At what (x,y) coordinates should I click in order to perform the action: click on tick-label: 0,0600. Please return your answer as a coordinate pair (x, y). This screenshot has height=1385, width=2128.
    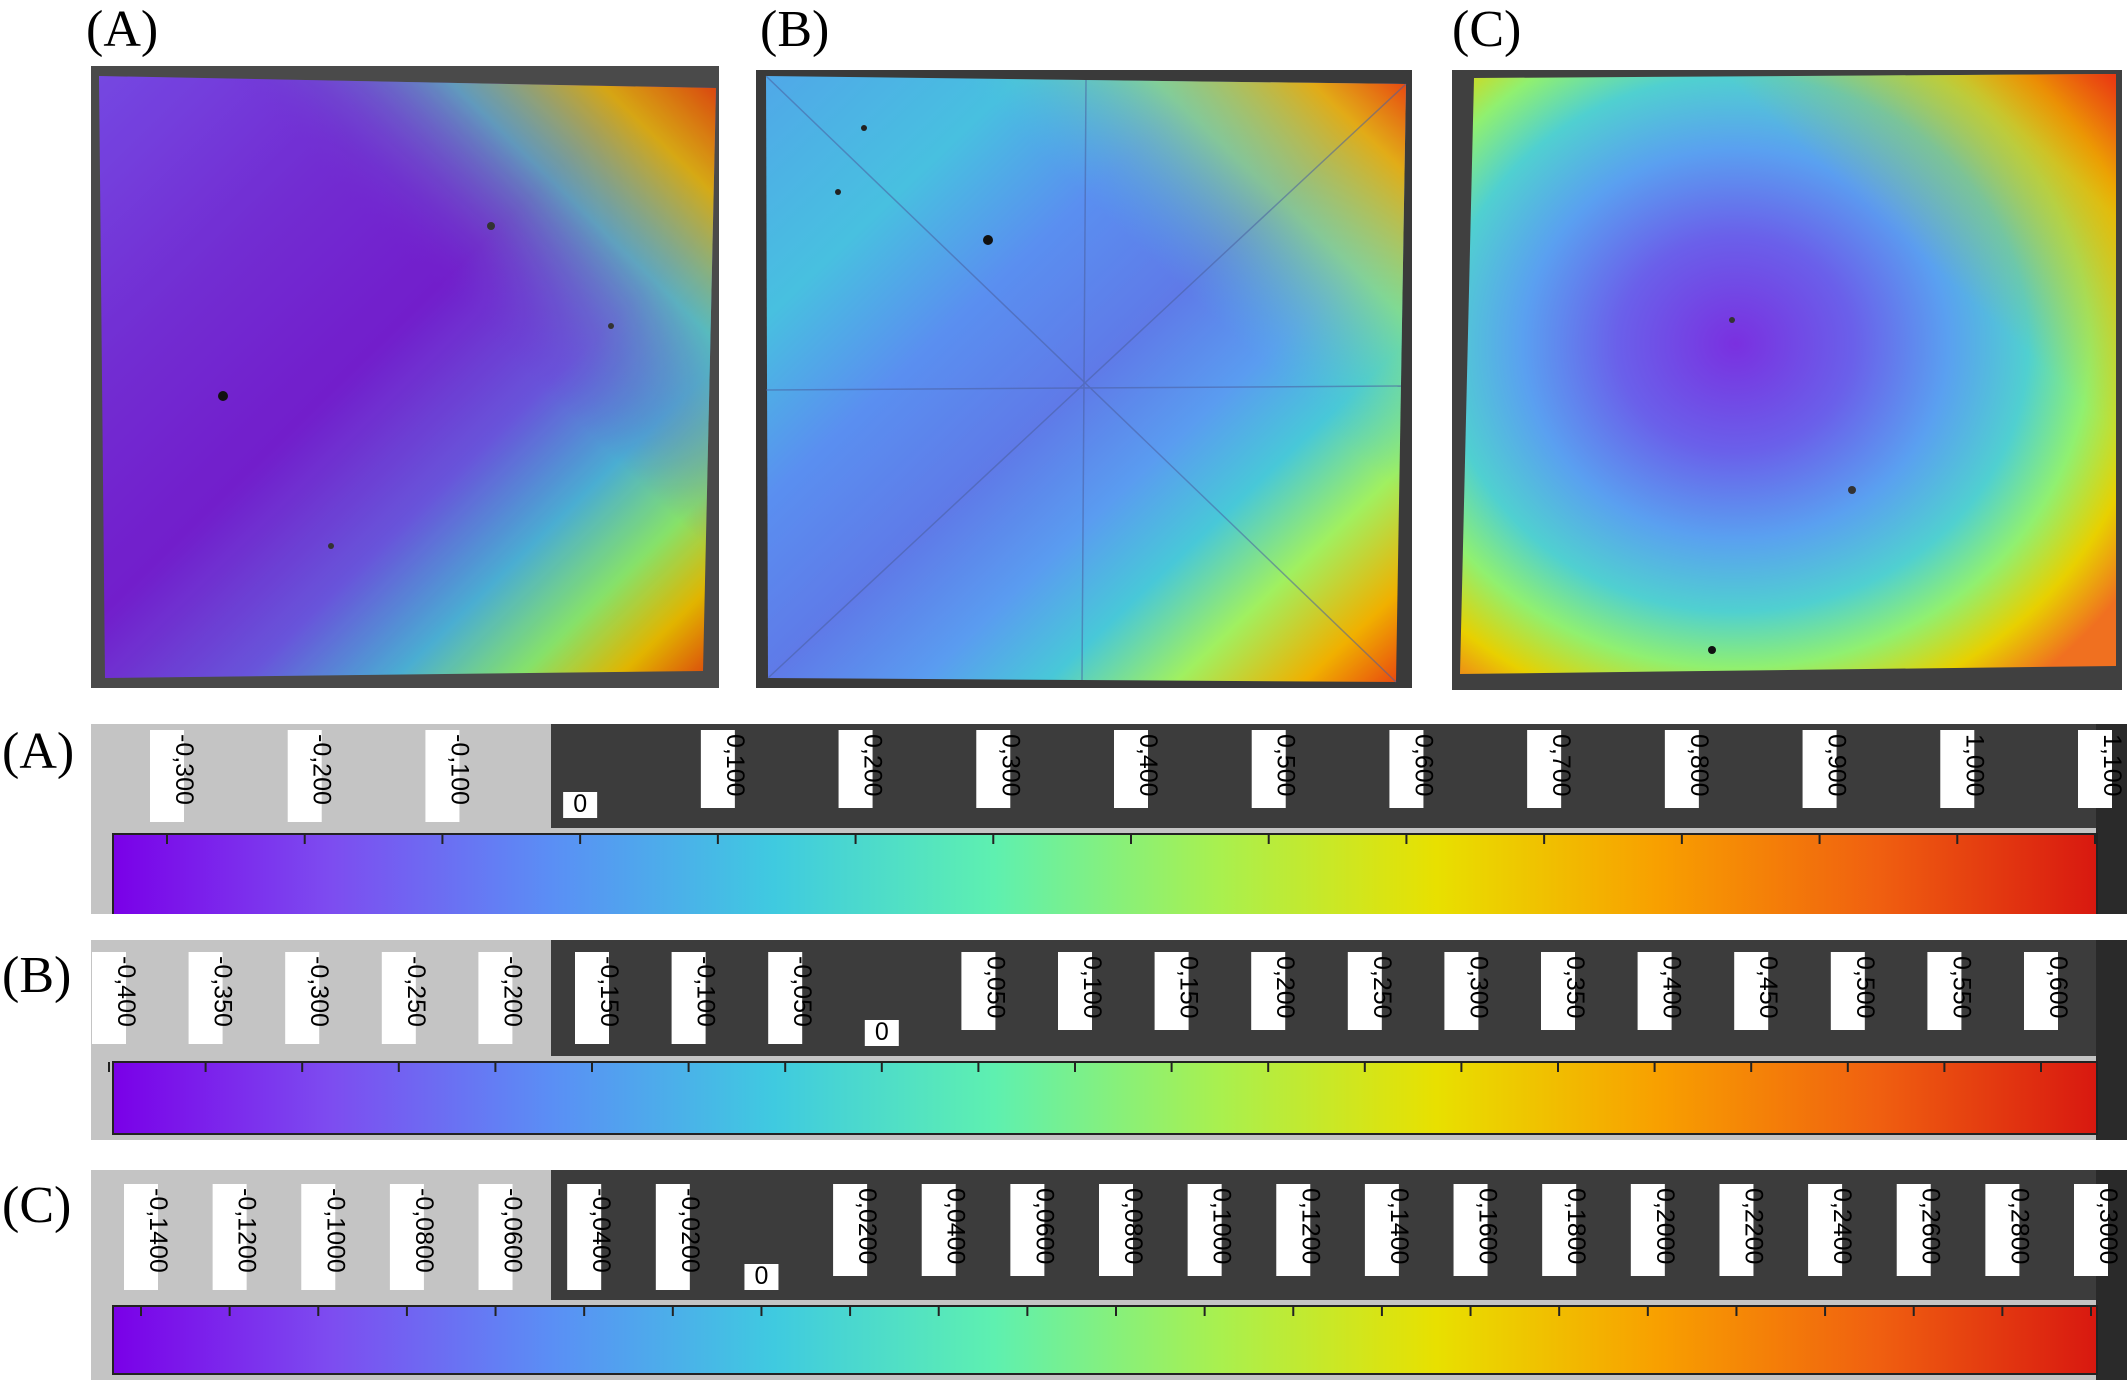
    Looking at the image, I should click on (1044, 1226).